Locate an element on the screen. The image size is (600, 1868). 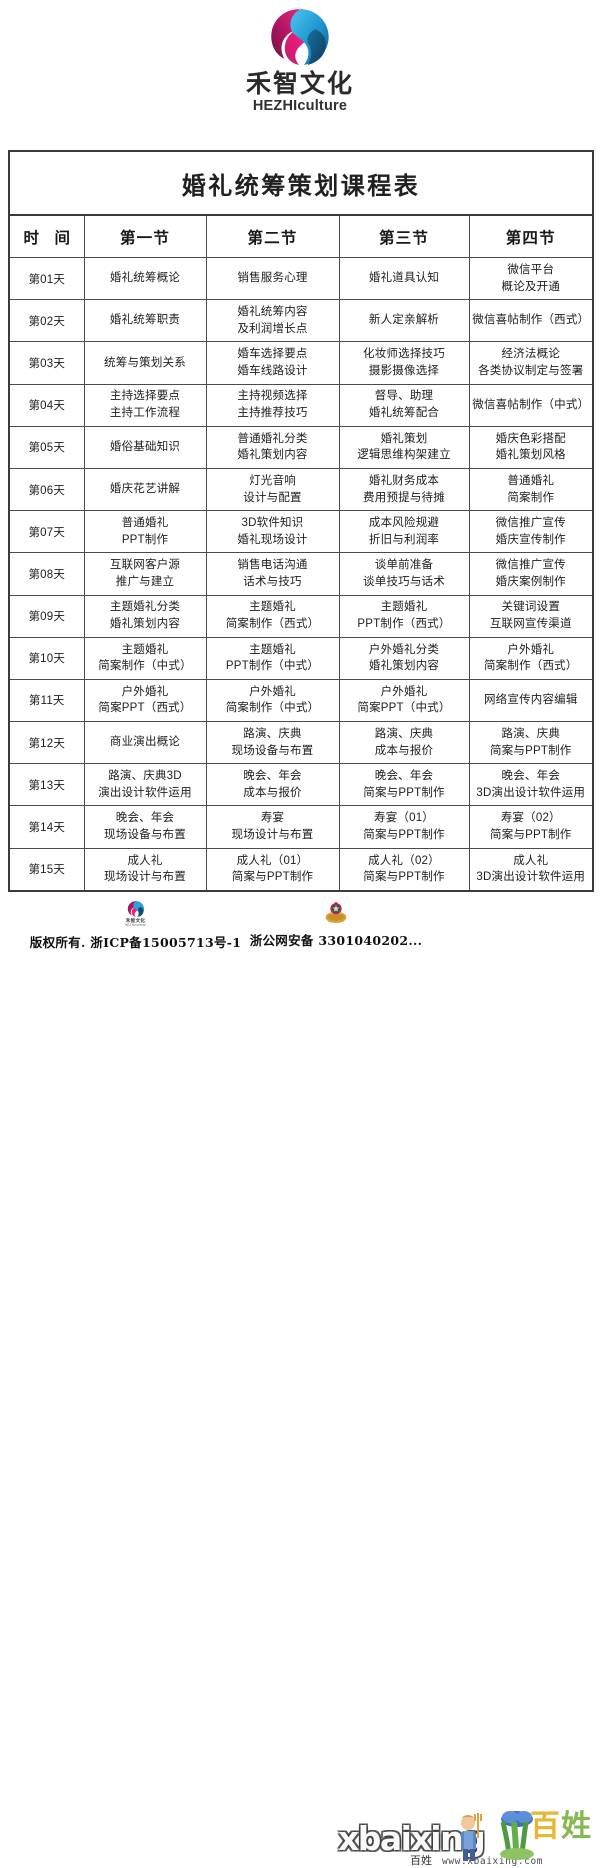
topic-line: 婚礼策划风格 is located at coordinates (530, 455).